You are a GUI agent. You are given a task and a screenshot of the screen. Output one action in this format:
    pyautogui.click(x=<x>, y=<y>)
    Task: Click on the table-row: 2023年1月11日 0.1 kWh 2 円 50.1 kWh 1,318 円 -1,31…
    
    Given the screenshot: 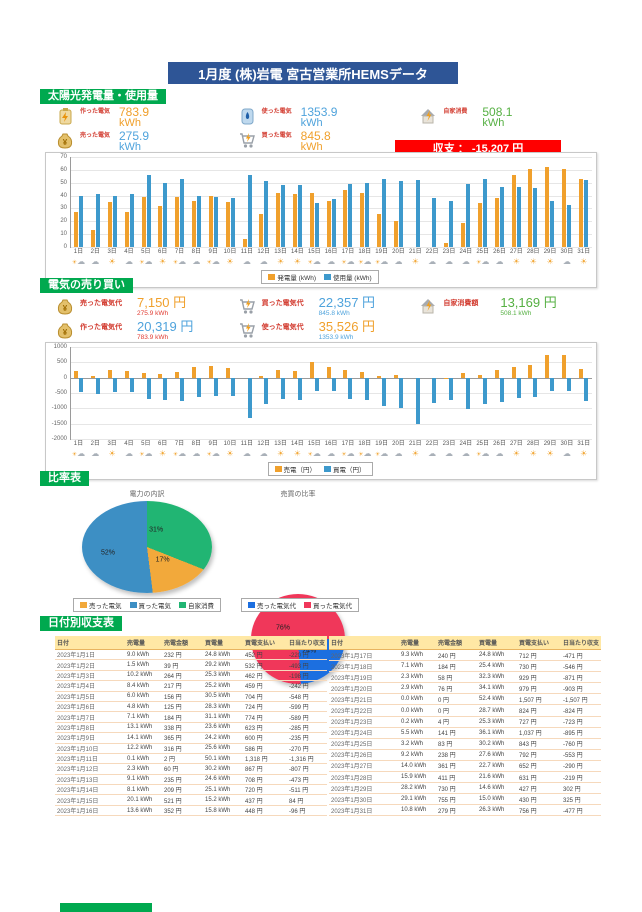 What is the action you would take?
    pyautogui.click(x=191, y=759)
    